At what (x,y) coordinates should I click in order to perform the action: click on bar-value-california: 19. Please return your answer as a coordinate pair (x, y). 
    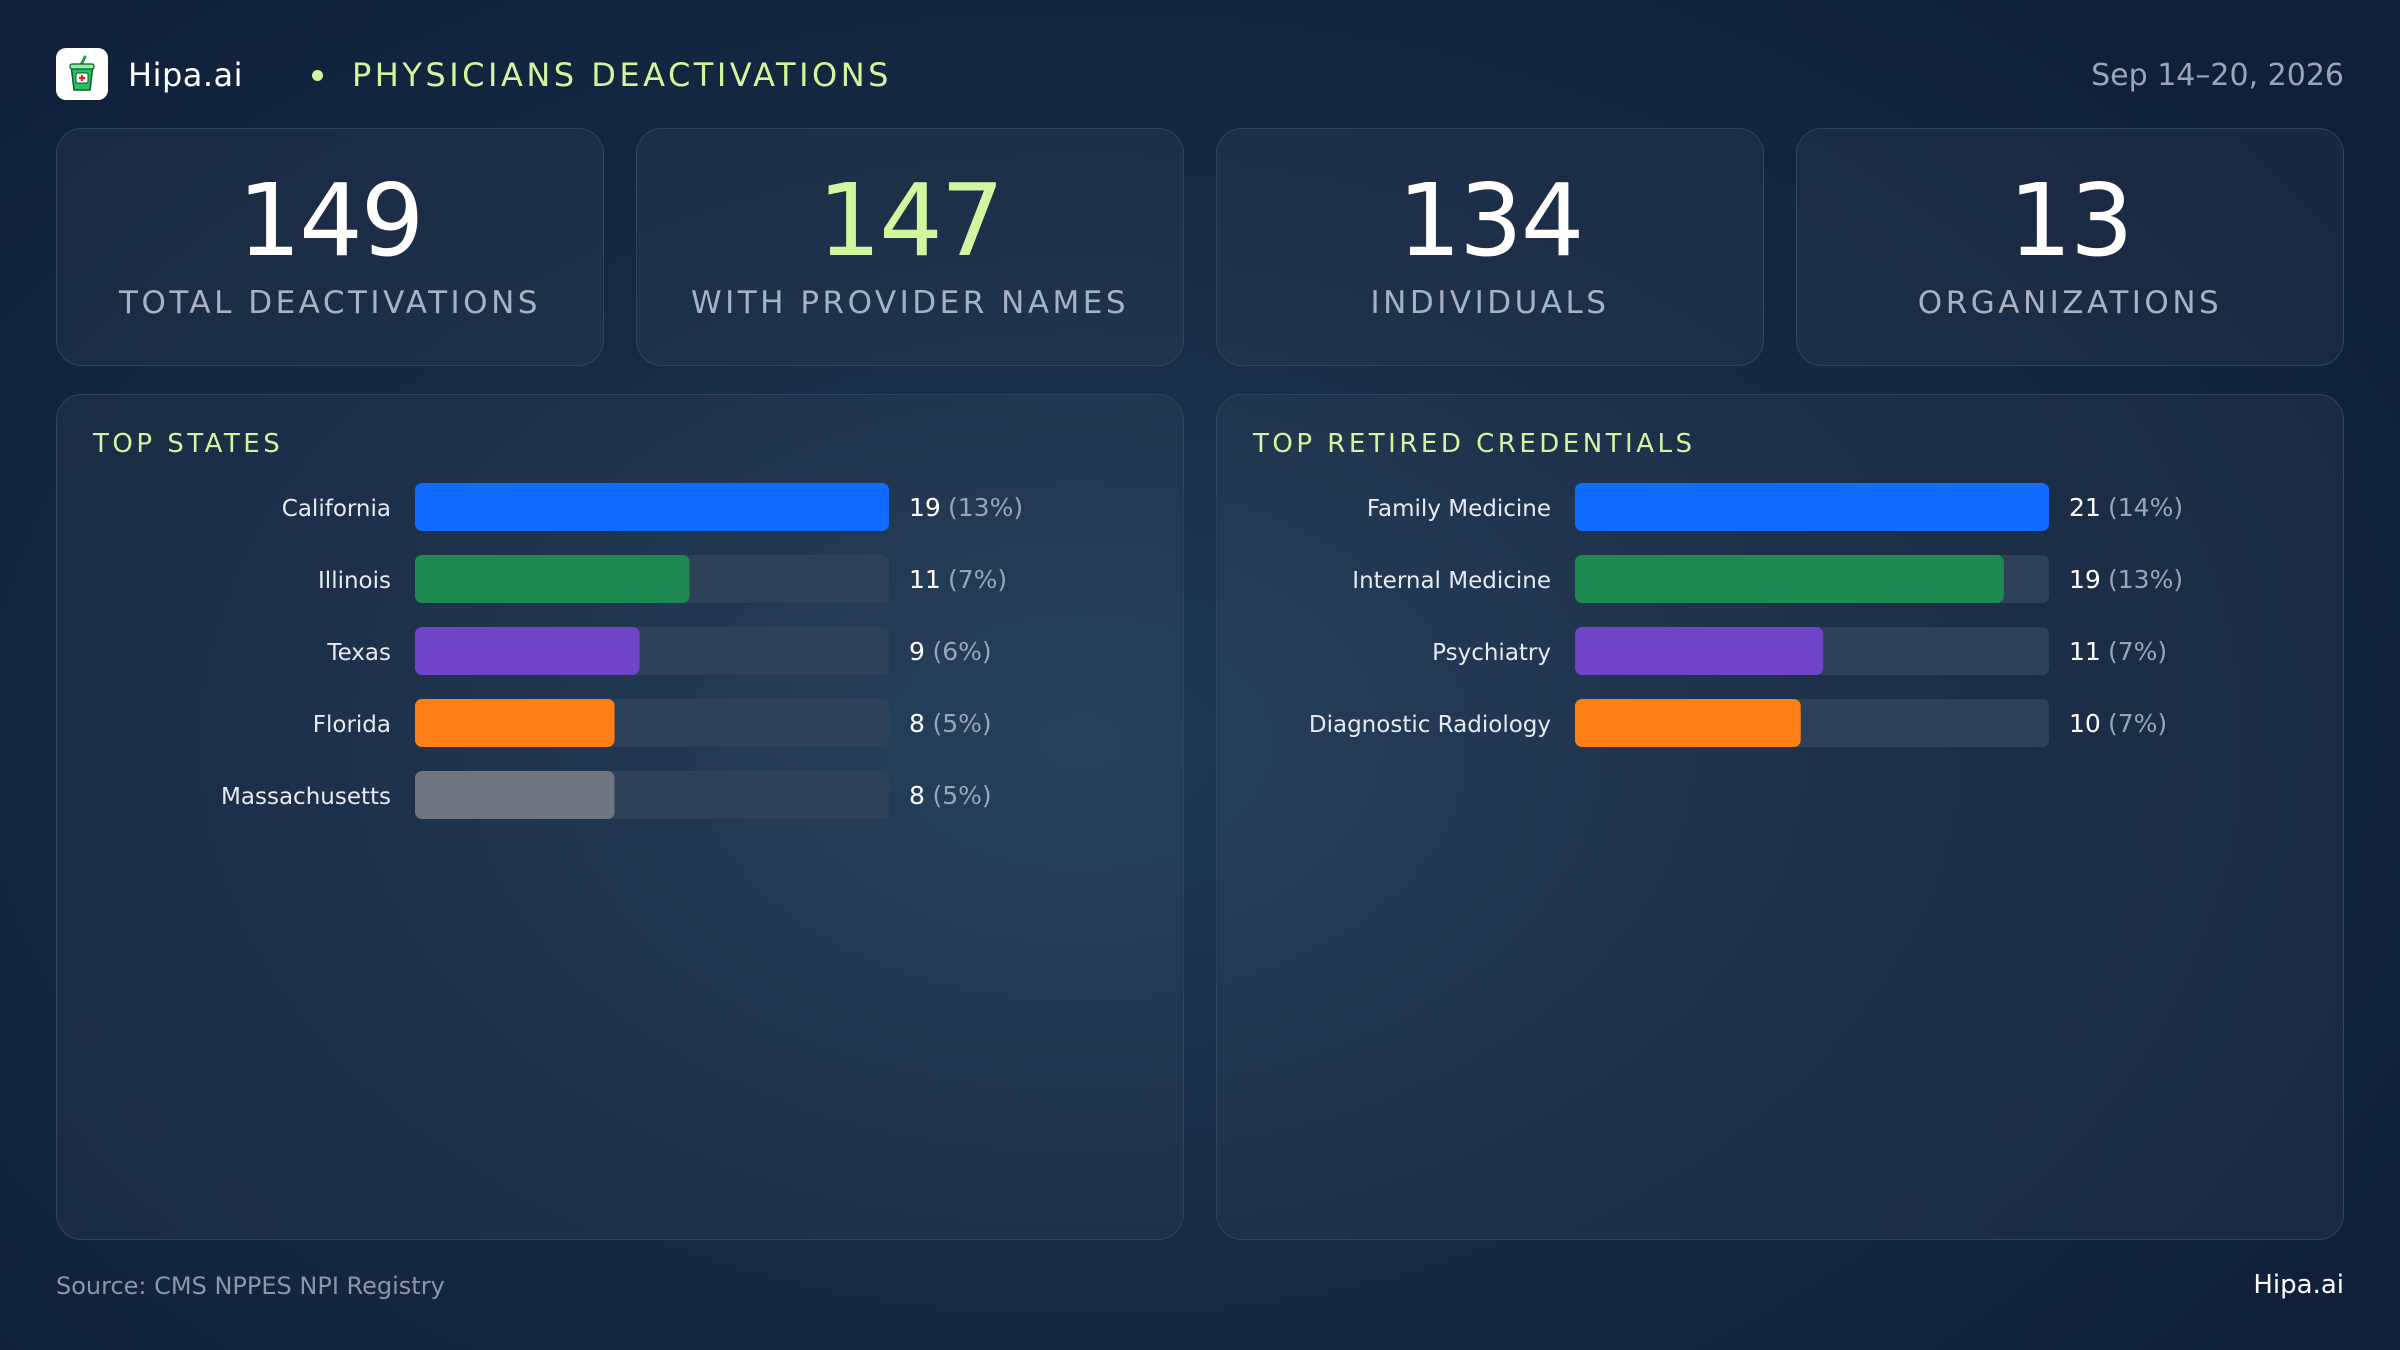
    Looking at the image, I should click on (925, 507).